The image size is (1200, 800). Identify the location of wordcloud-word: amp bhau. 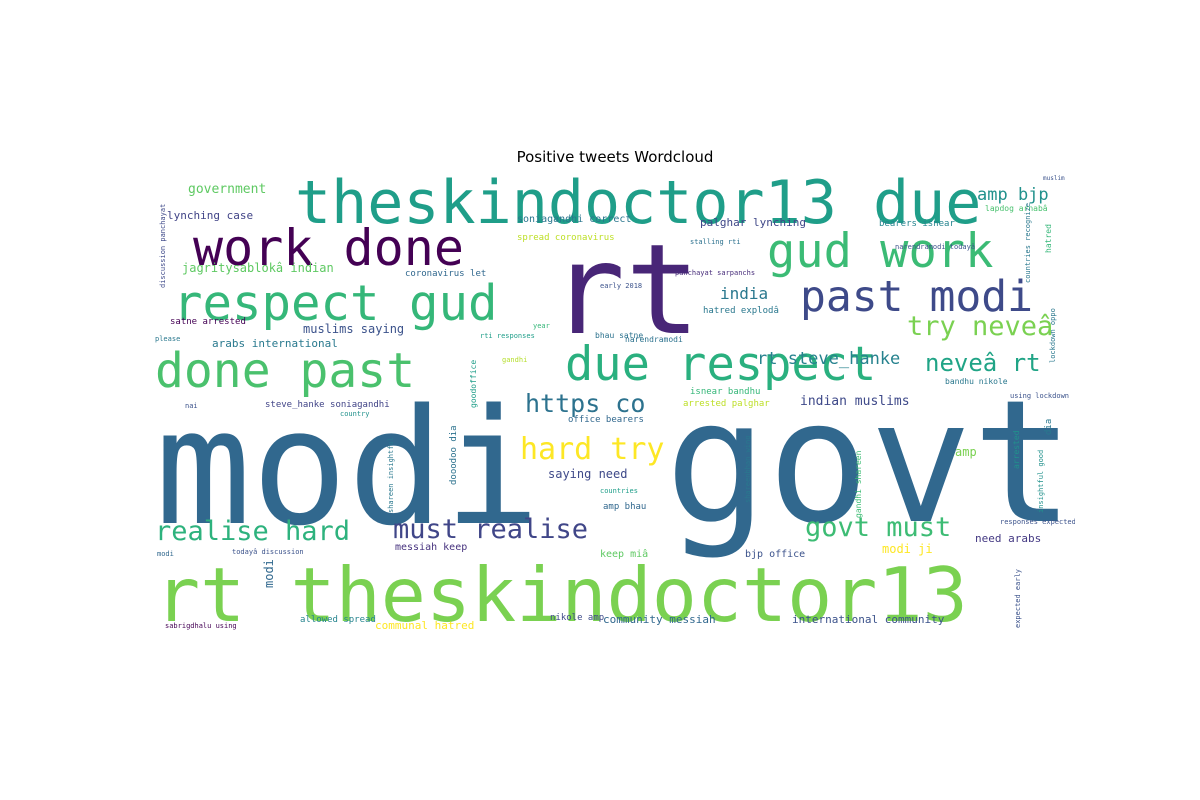
(625, 507).